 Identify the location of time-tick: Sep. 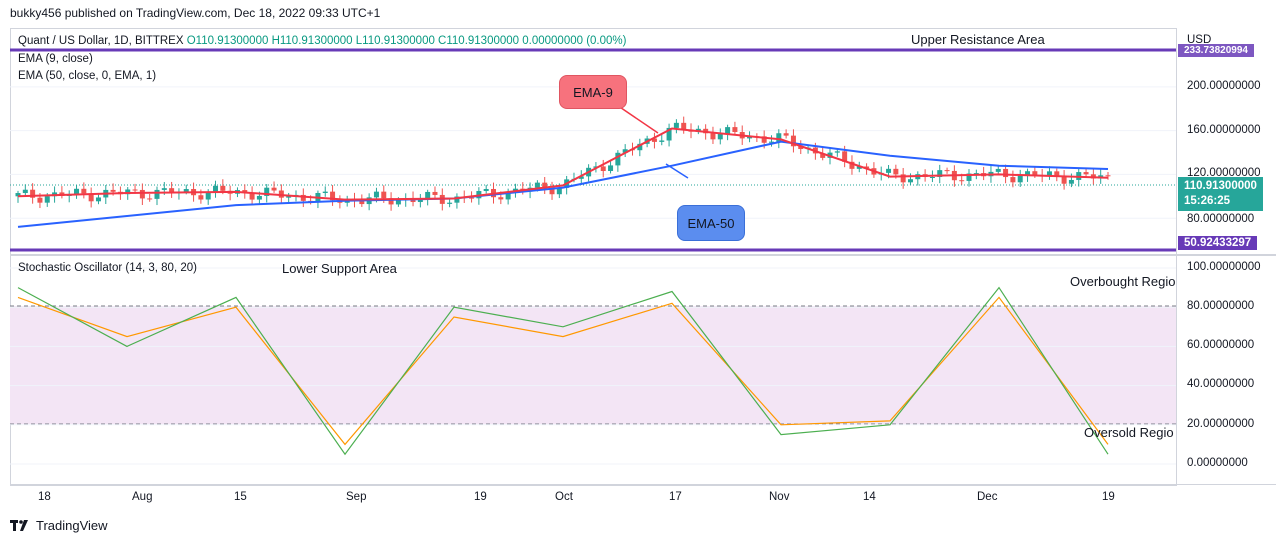
(356, 497).